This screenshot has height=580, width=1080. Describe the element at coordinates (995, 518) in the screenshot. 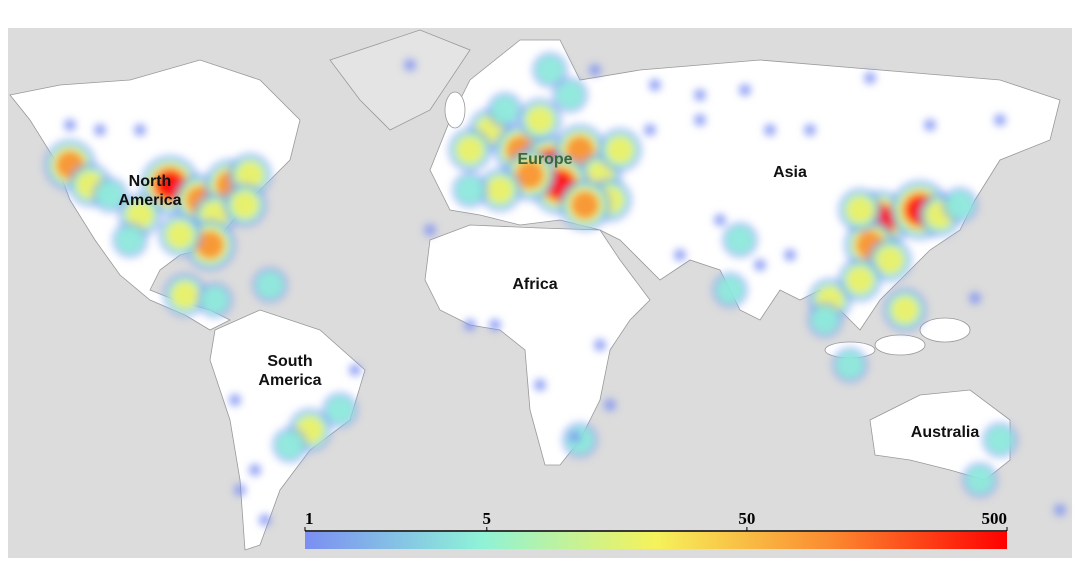

I see `tick-label: 500` at that location.